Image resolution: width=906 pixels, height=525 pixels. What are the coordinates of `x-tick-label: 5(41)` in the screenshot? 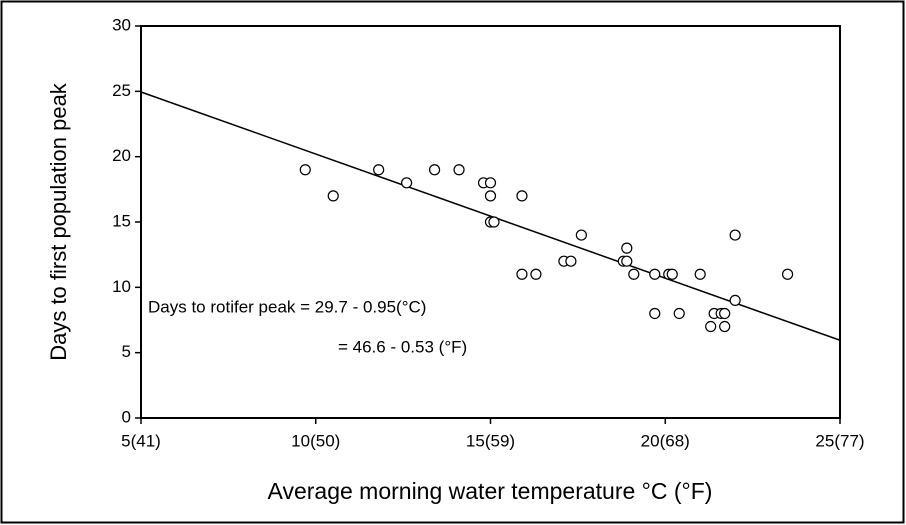 It's located at (141, 440).